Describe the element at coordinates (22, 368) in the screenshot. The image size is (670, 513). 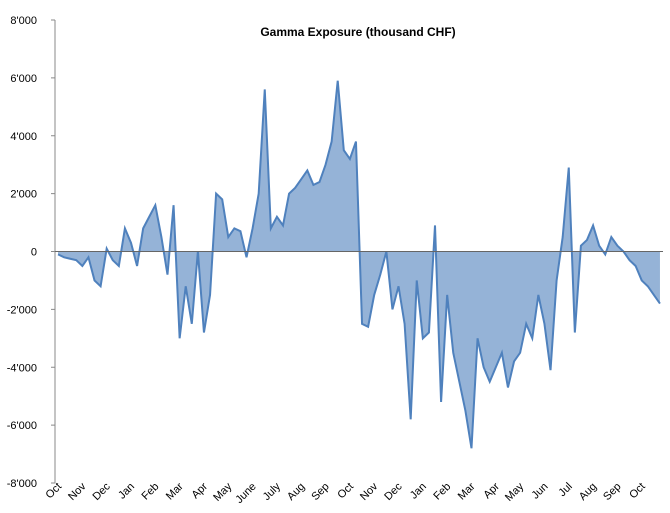
I see `y-tick-label: -4'000` at that location.